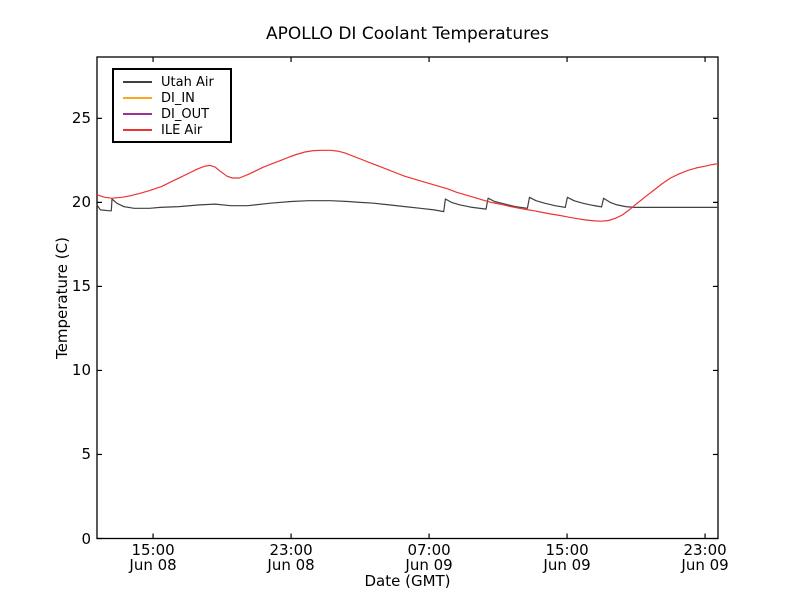  I want to click on x-tick-label: 23:00 Jun 09, so click(705, 558).